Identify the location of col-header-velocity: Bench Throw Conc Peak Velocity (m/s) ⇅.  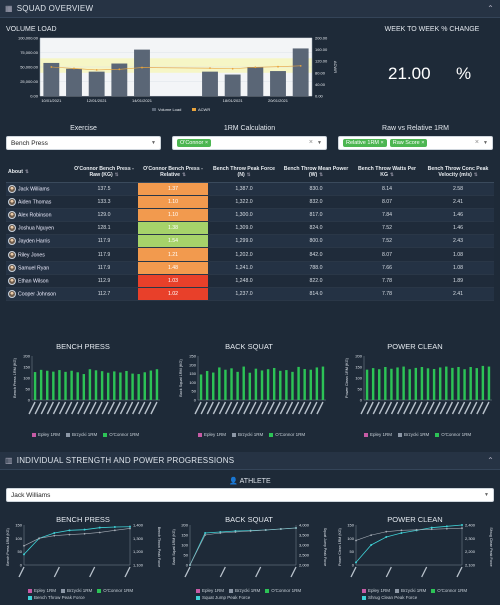
(458, 173).